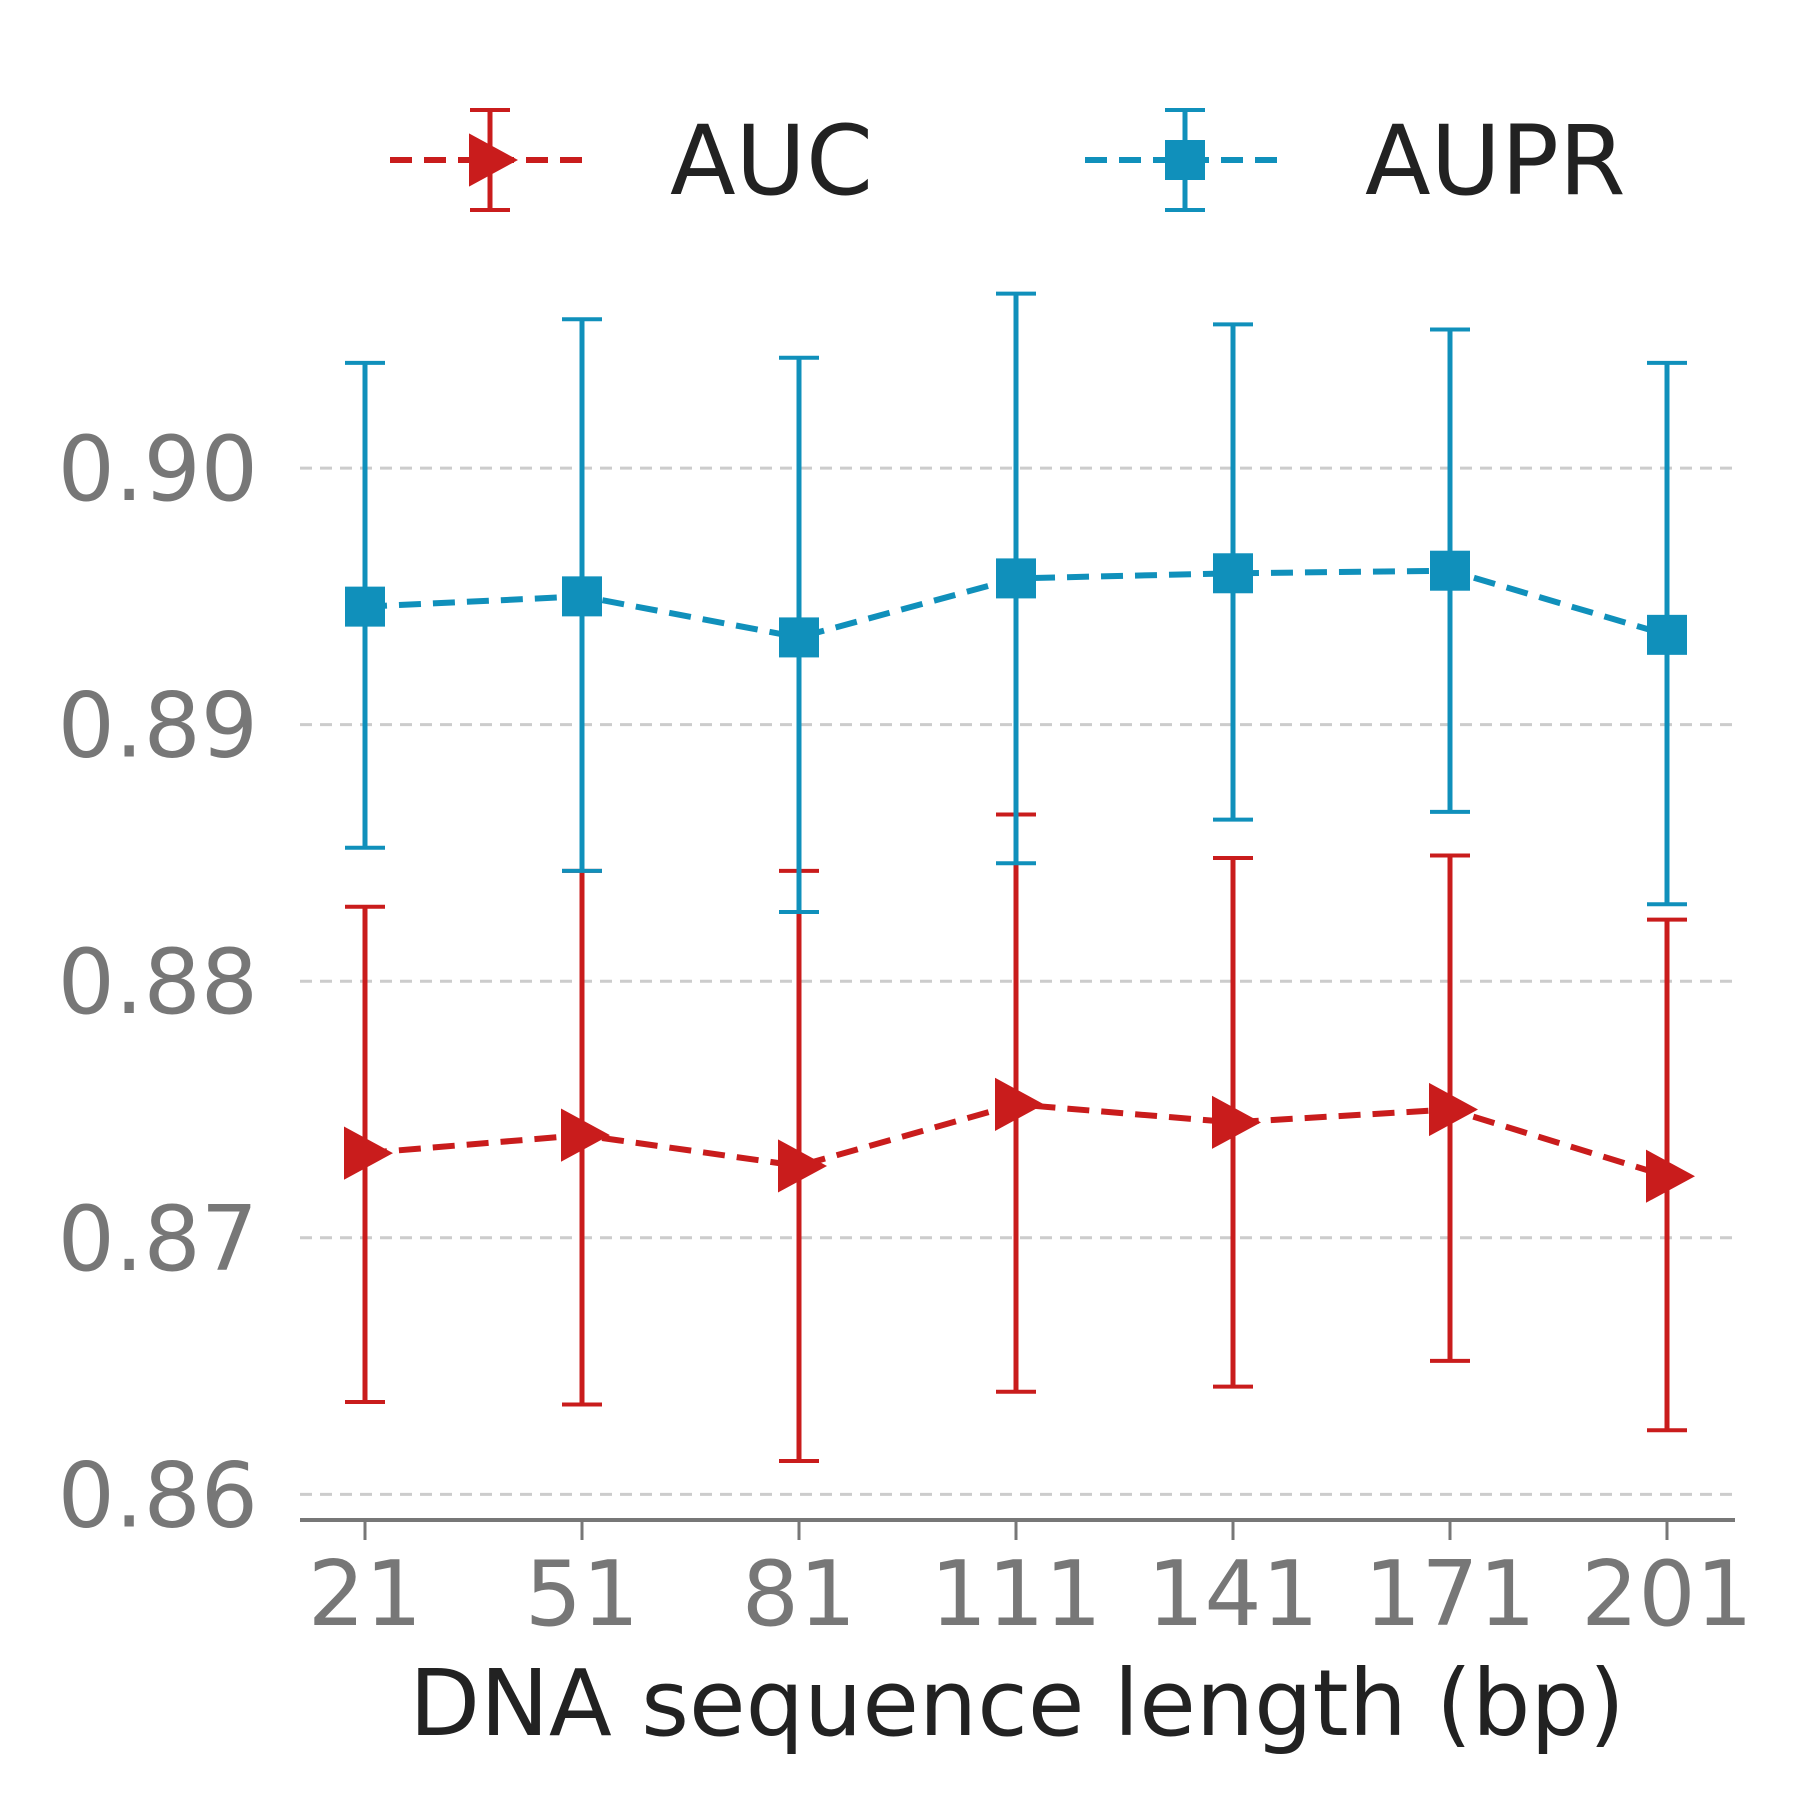 The width and height of the screenshot is (1800, 1800). Describe the element at coordinates (1355, 161) in the screenshot. I see `legend-entry-aupr: AUPR` at that location.